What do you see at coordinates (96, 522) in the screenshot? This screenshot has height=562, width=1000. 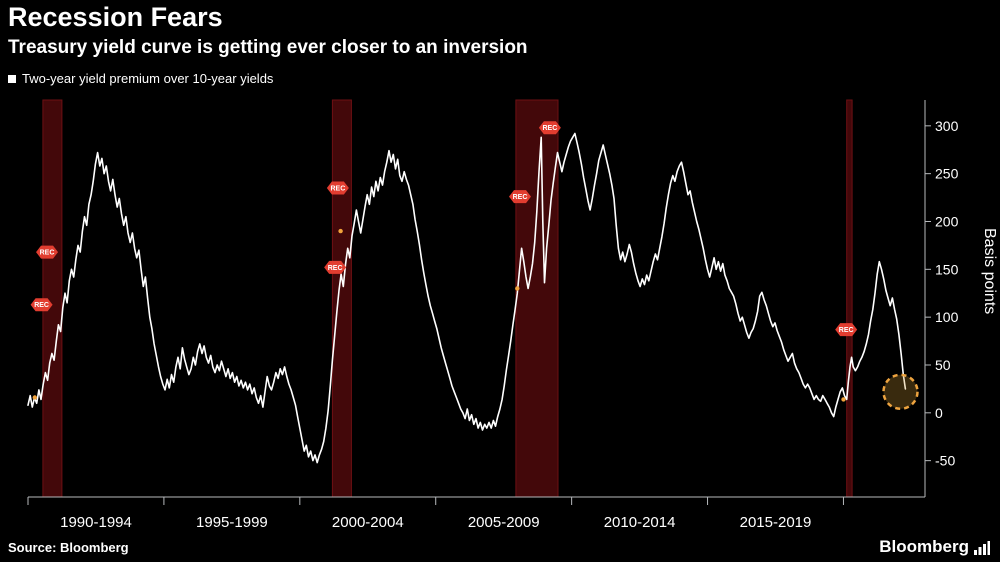 I see `x-axis-period-label: 1990-1994` at bounding box center [96, 522].